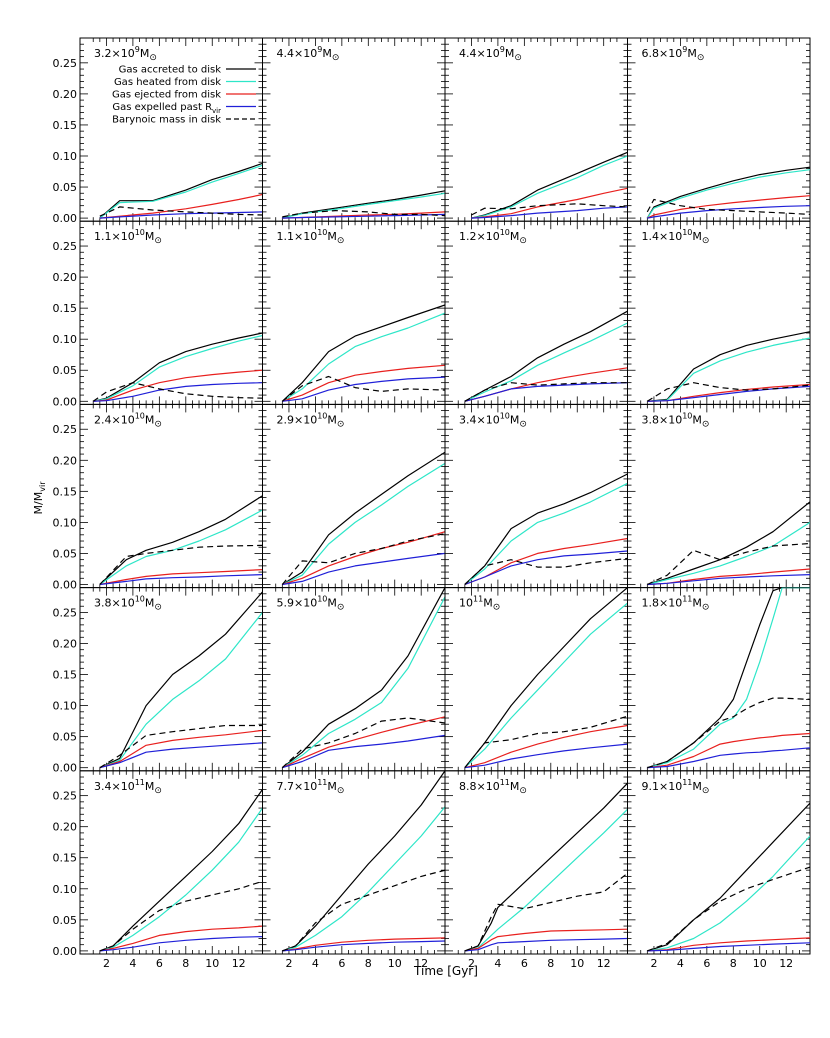  Describe the element at coordinates (308, 54) in the screenshot. I see `panel-mass-label: 4.4×109M⊙` at that location.